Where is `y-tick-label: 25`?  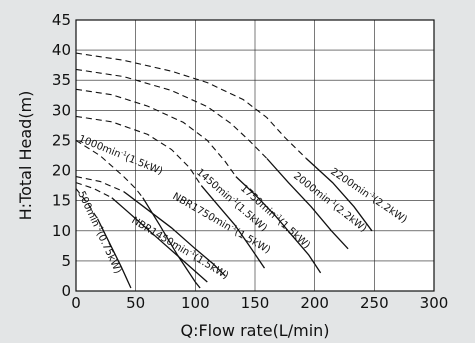 y-tick-label: 25 is located at coordinates (61, 140).